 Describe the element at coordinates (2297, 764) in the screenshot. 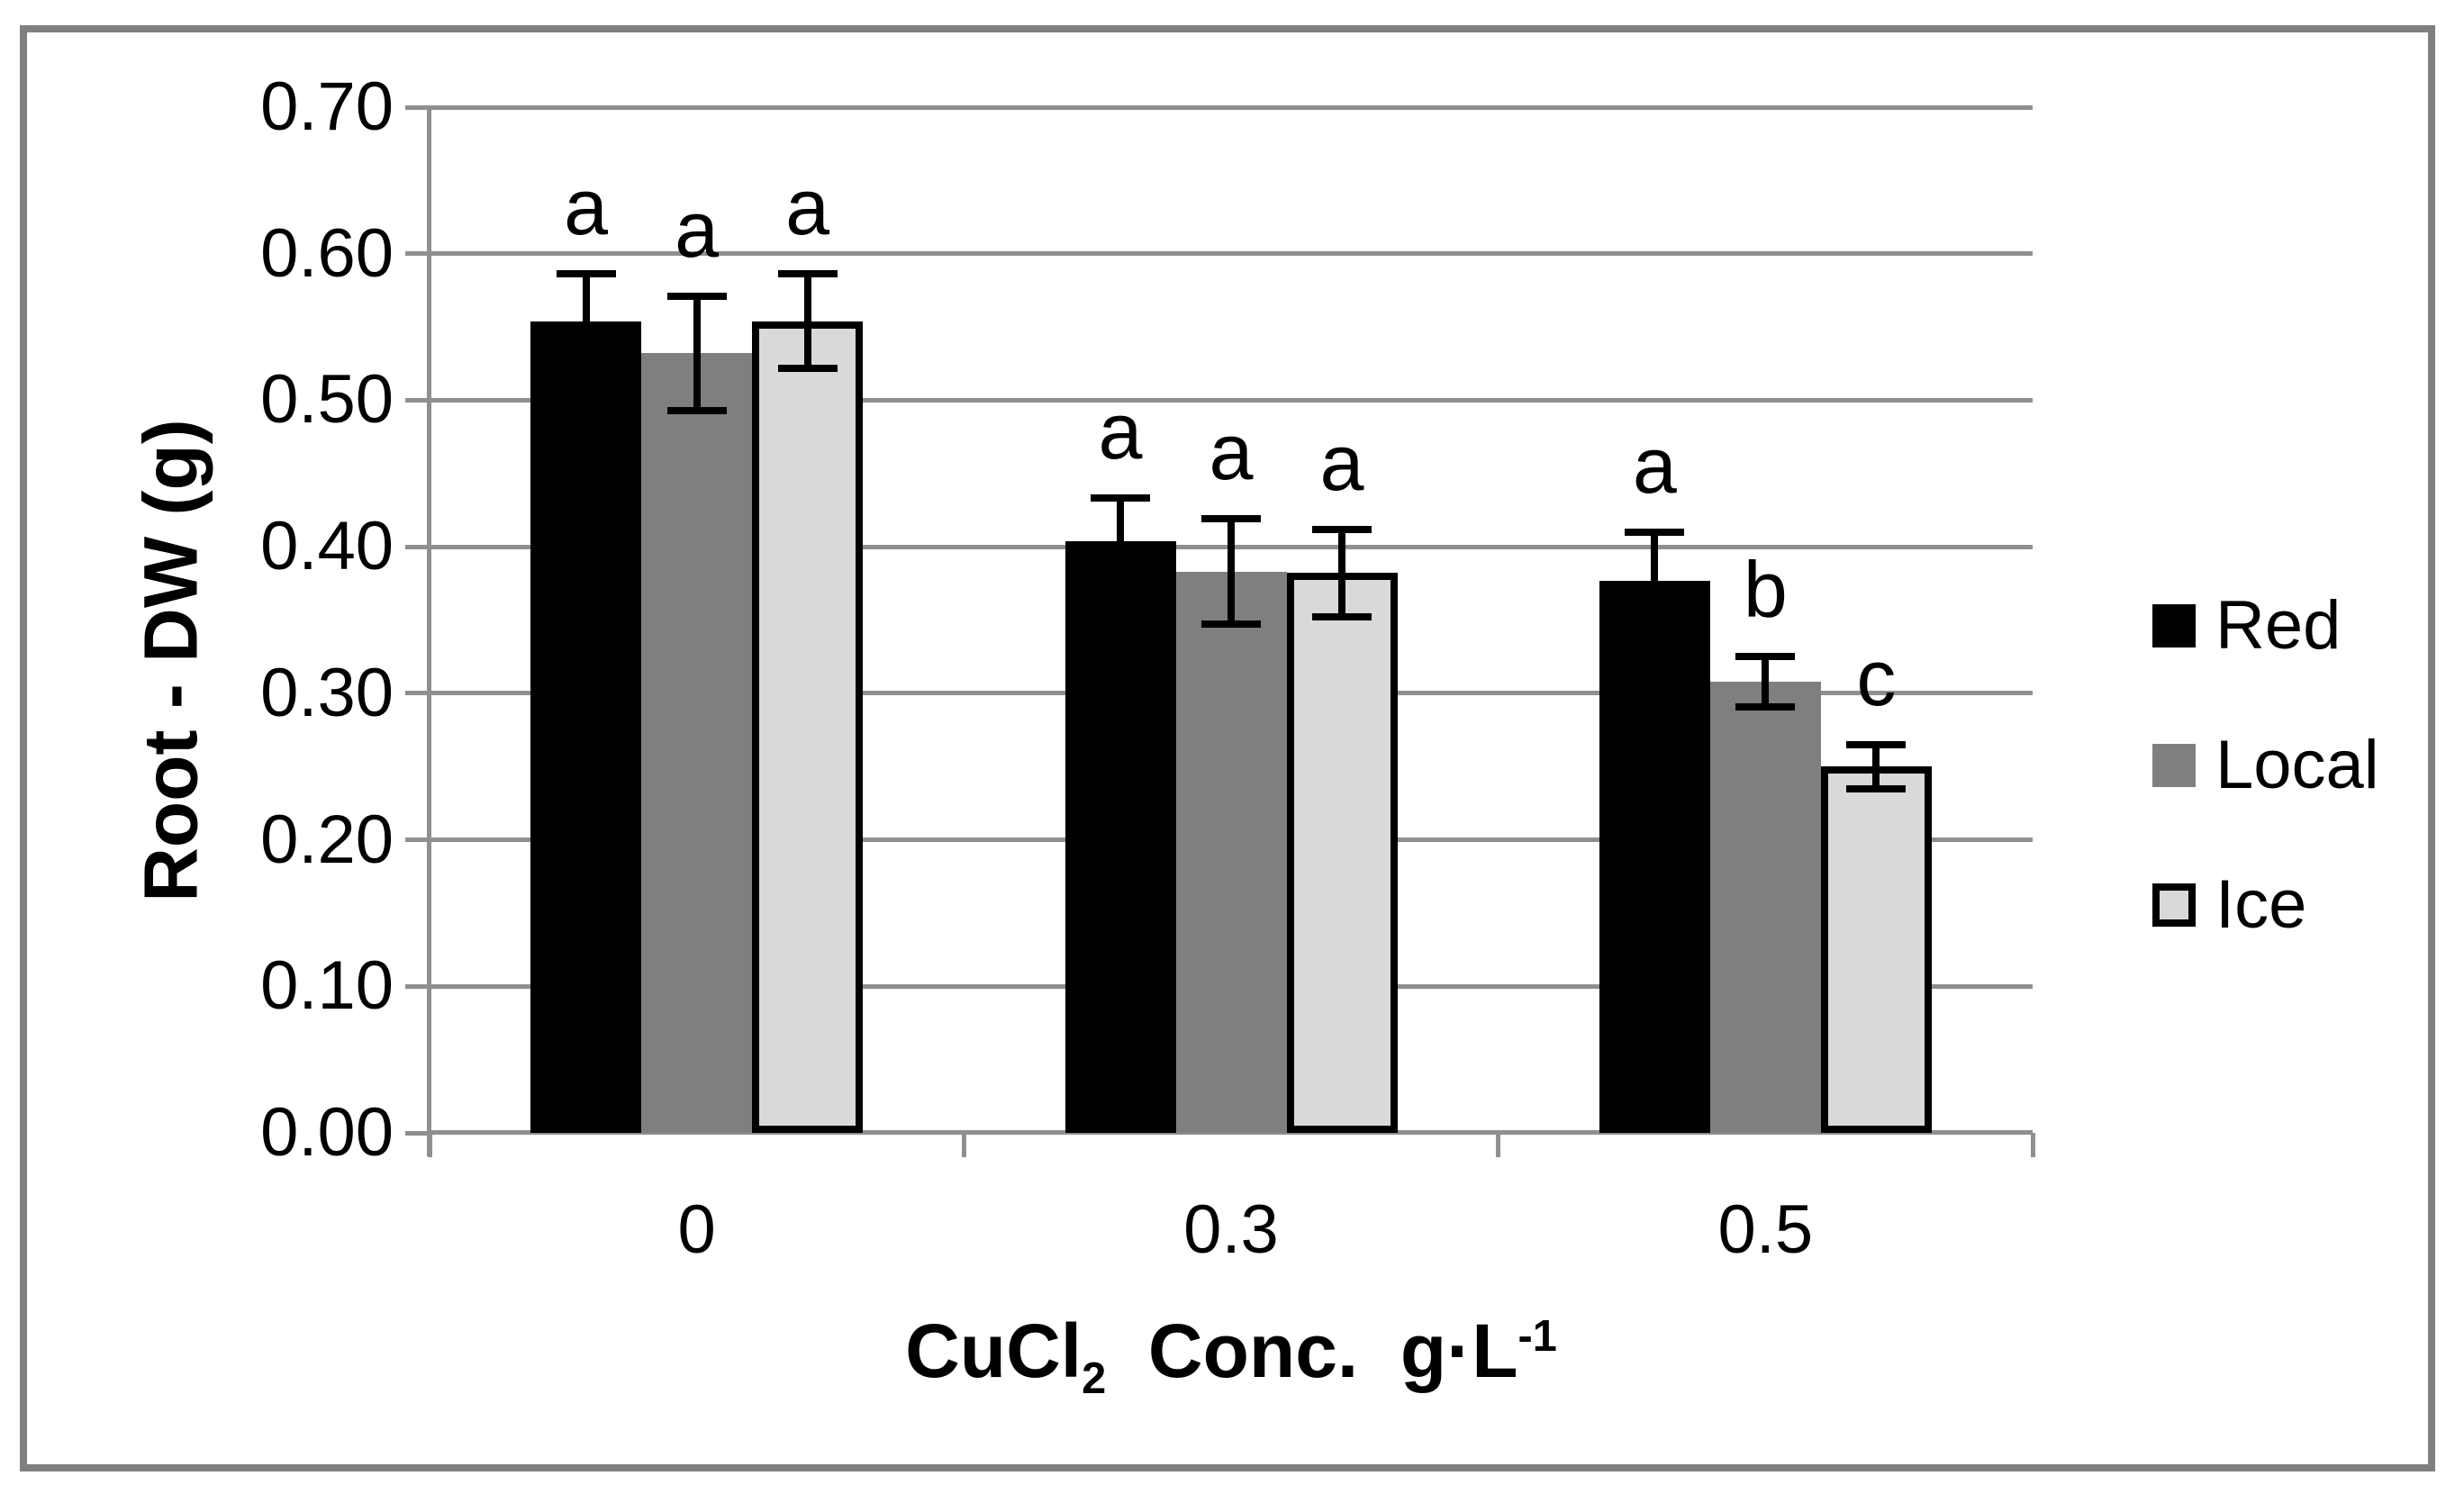

I see `legend-label: Local` at that location.